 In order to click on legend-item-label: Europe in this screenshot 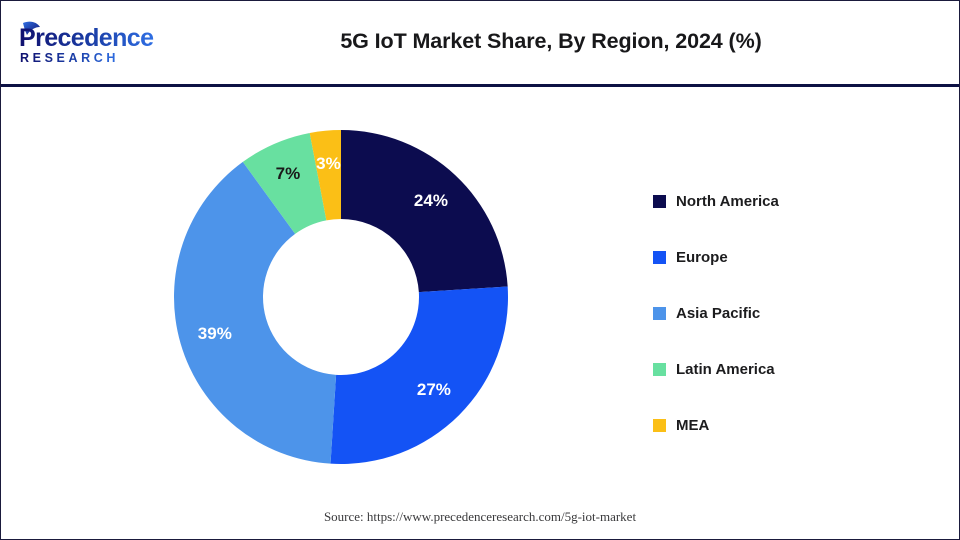, I will do `click(702, 257)`.